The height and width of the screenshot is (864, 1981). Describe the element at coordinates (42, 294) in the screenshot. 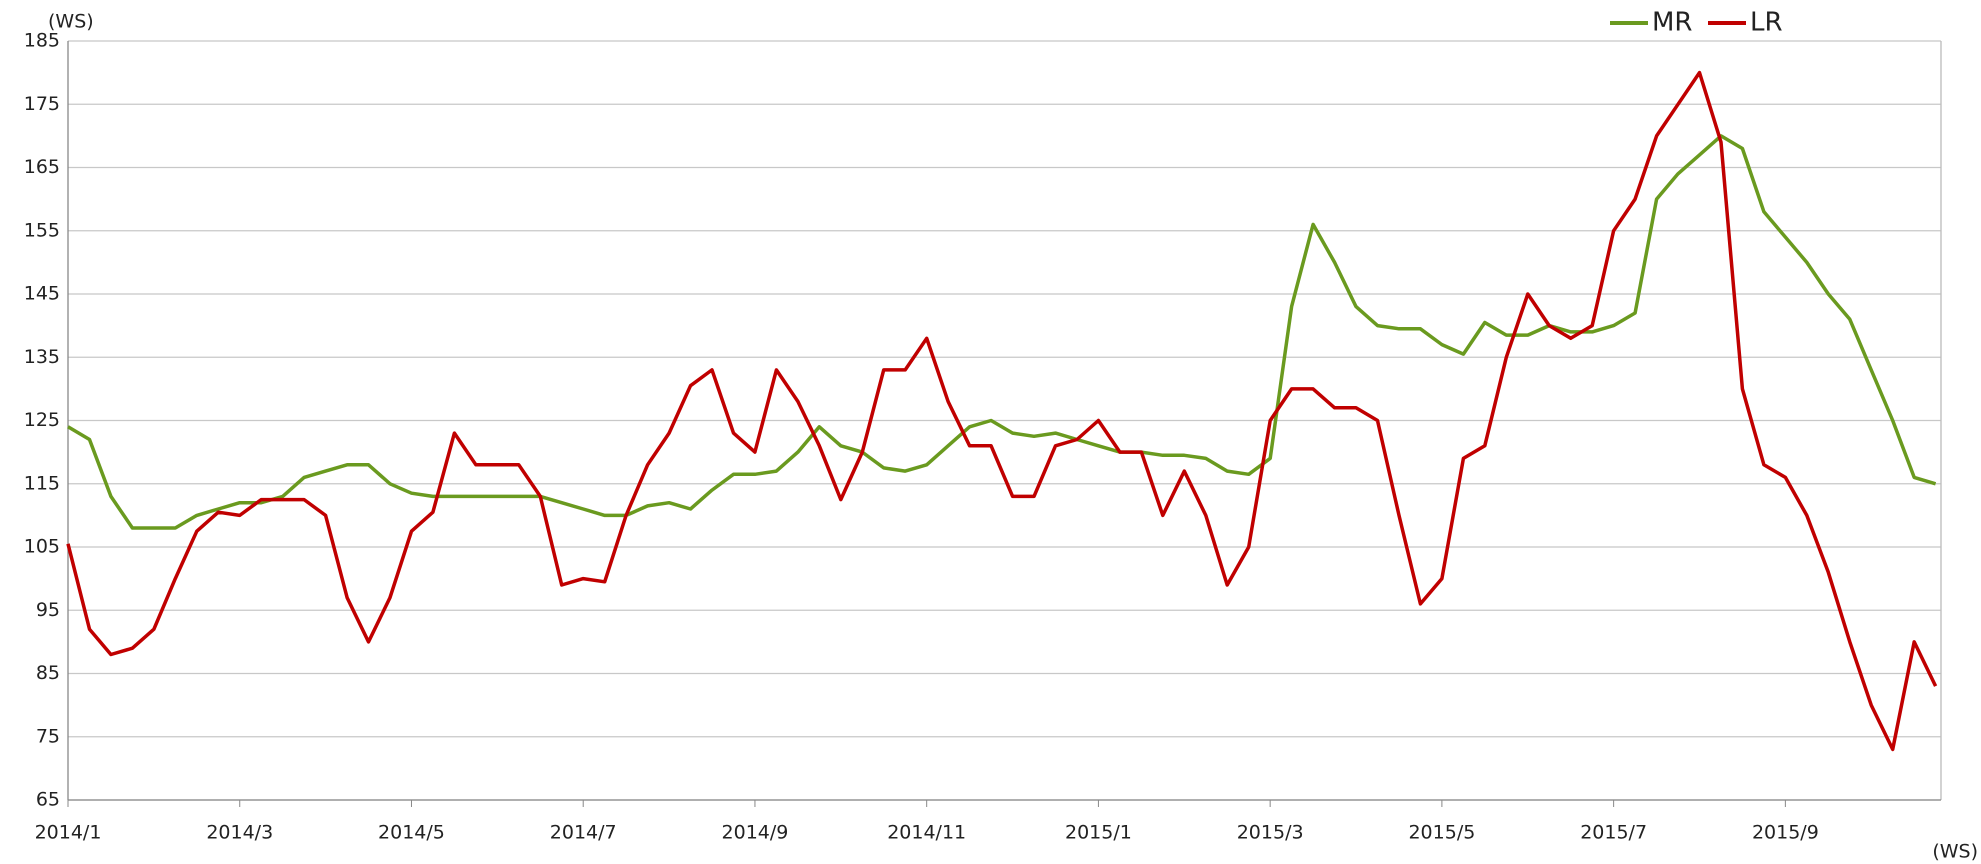

I see `y-tick-label: 145` at that location.